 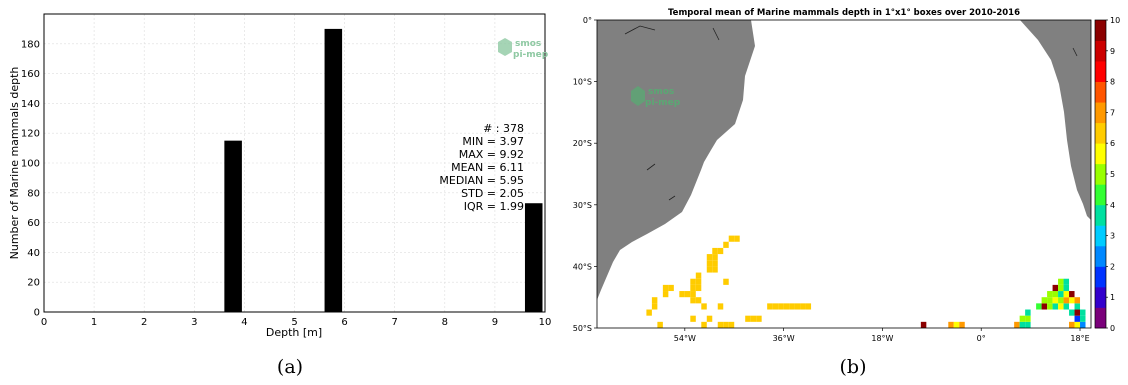 What do you see at coordinates (33, 193) in the screenshot?
I see `y-tick-label: 80` at bounding box center [33, 193].